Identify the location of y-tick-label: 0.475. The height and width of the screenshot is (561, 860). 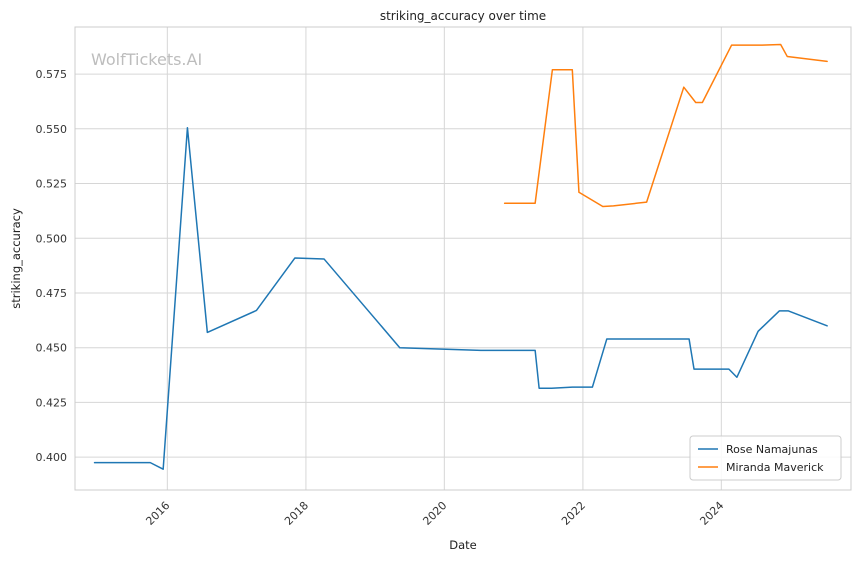
(52, 293).